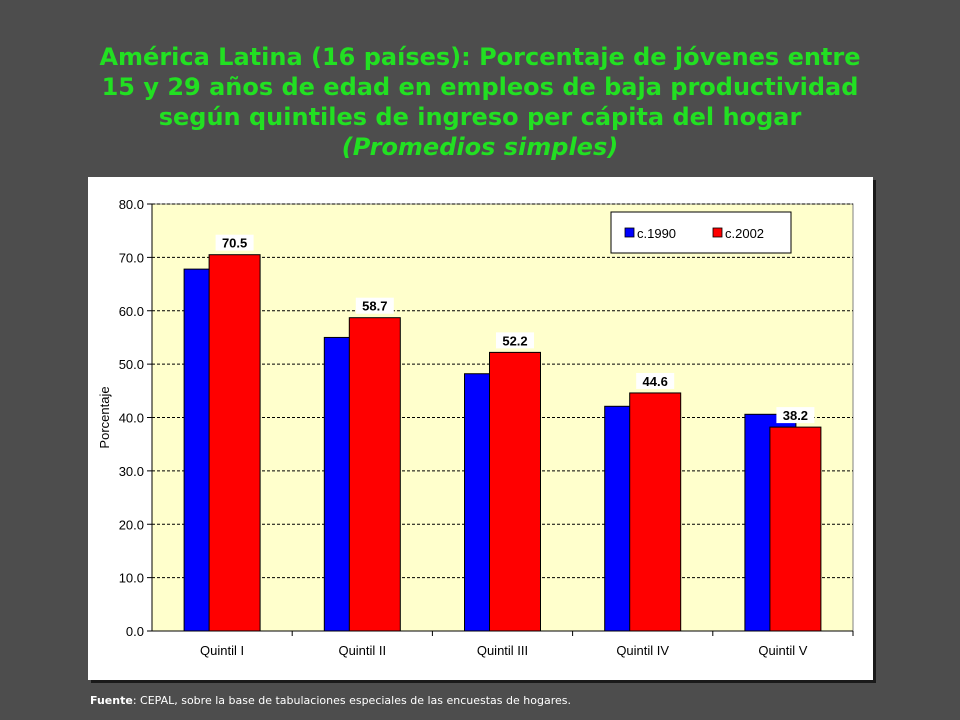  Describe the element at coordinates (131, 578) in the screenshot. I see `y-tick-label: 10.0` at that location.